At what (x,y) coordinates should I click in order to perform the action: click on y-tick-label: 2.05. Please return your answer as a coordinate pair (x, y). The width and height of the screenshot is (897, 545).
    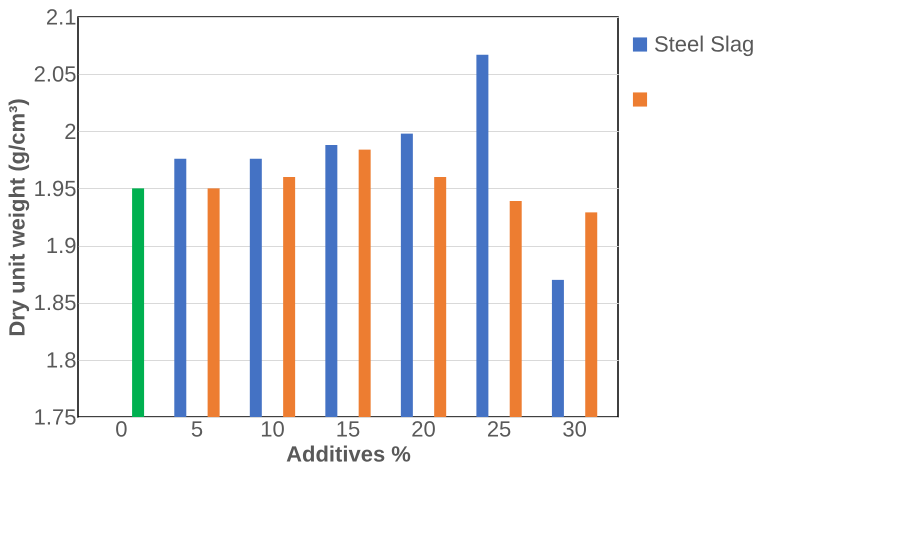
    Looking at the image, I should click on (55, 74).